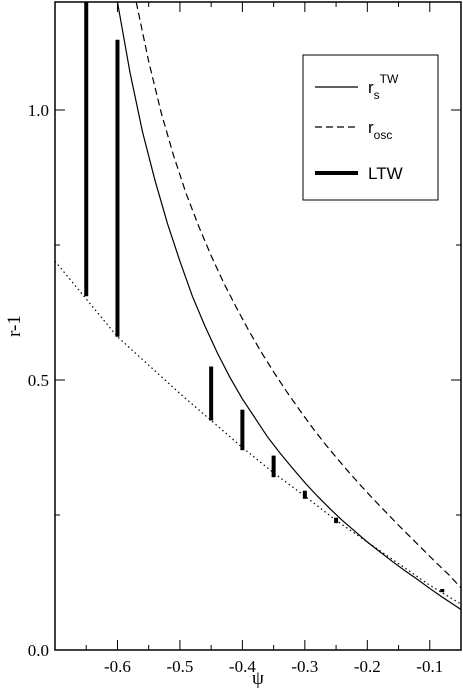  I want to click on y-tick-label: 0.0, so click(38, 650).